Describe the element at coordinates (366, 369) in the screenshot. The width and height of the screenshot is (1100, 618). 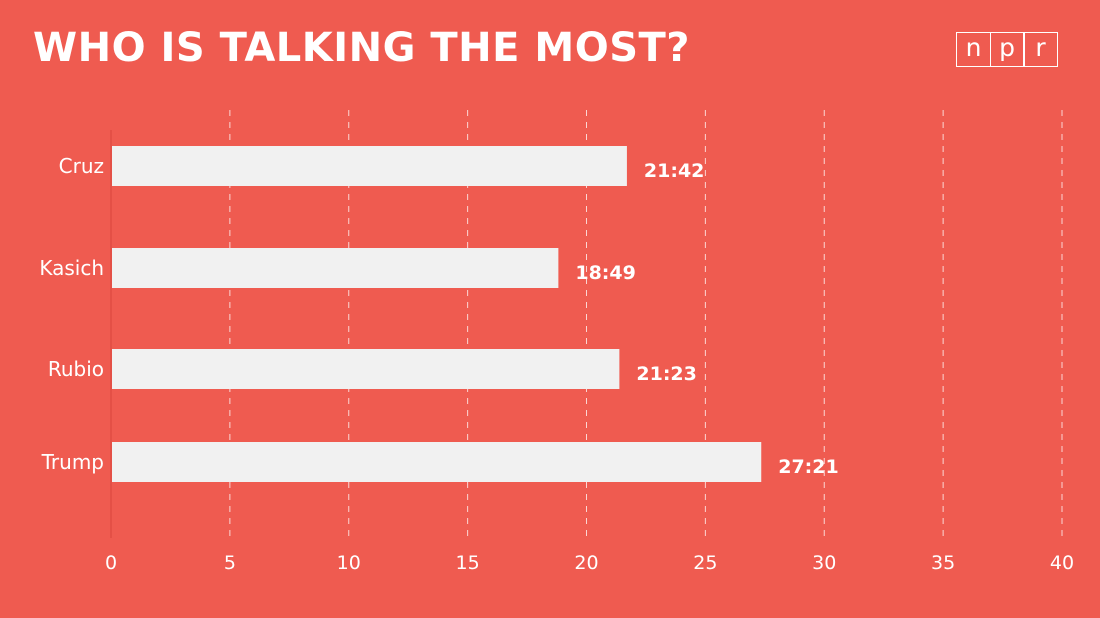
I see `bar-rubio` at that location.